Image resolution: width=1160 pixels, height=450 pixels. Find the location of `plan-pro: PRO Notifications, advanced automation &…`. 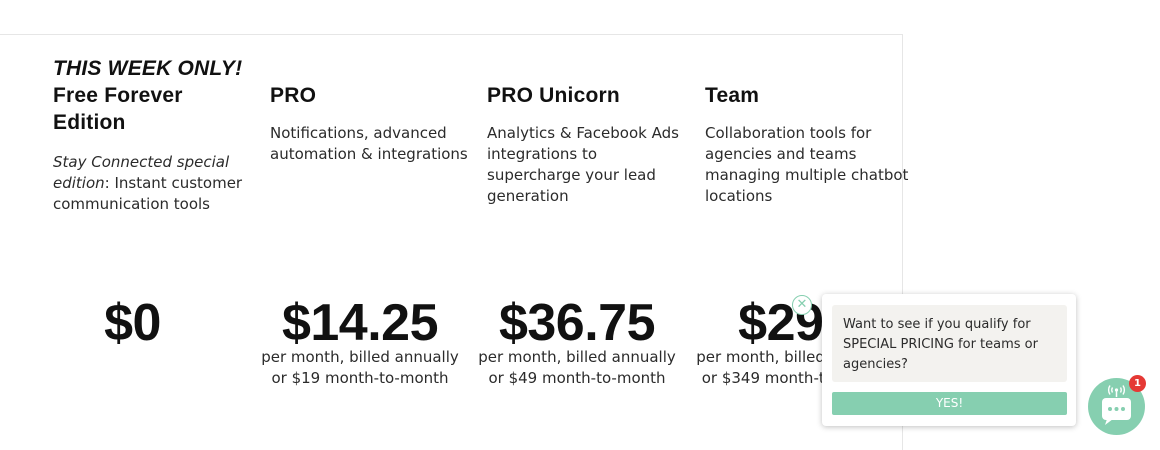

plan-pro: PRO Notifications, advanced automation &… is located at coordinates (368, 234).